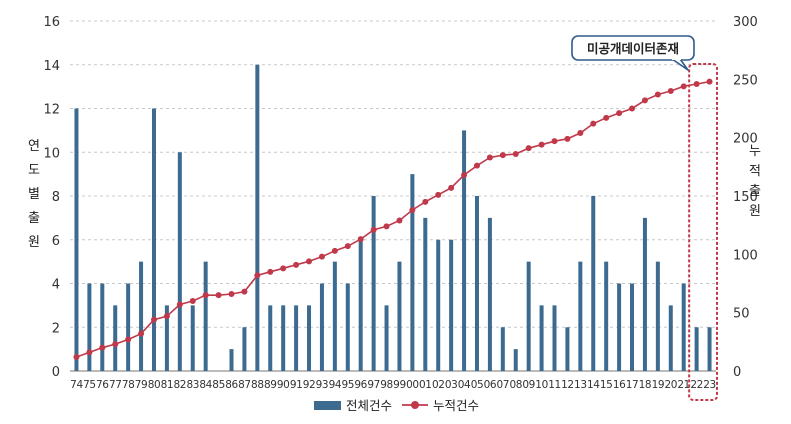 This screenshot has height=424, width=791. What do you see at coordinates (34, 242) in the screenshot?
I see `left-axis-title-char: 원` at bounding box center [34, 242].